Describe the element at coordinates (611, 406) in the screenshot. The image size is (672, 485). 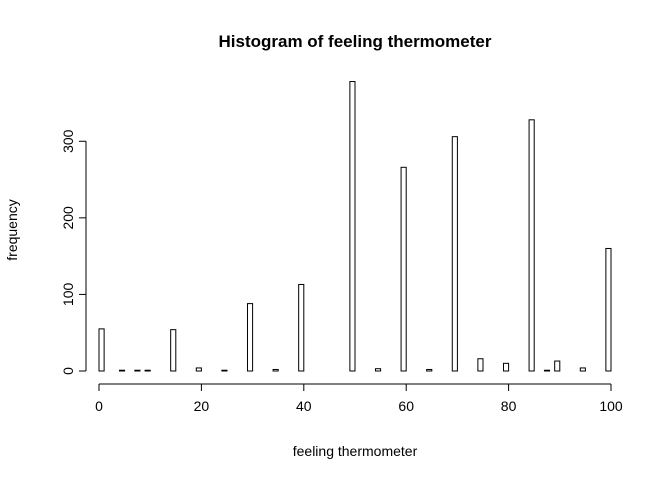
I see `x-tick-label: 100` at that location.